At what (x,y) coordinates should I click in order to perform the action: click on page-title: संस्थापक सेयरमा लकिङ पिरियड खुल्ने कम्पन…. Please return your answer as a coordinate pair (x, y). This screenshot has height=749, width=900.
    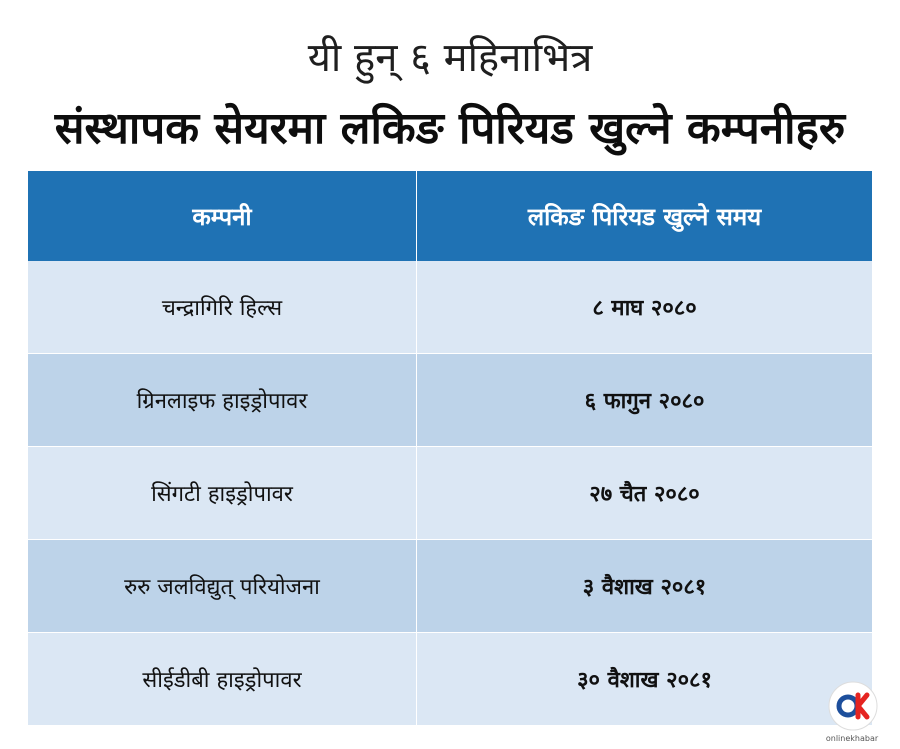
    Looking at the image, I should click on (450, 128).